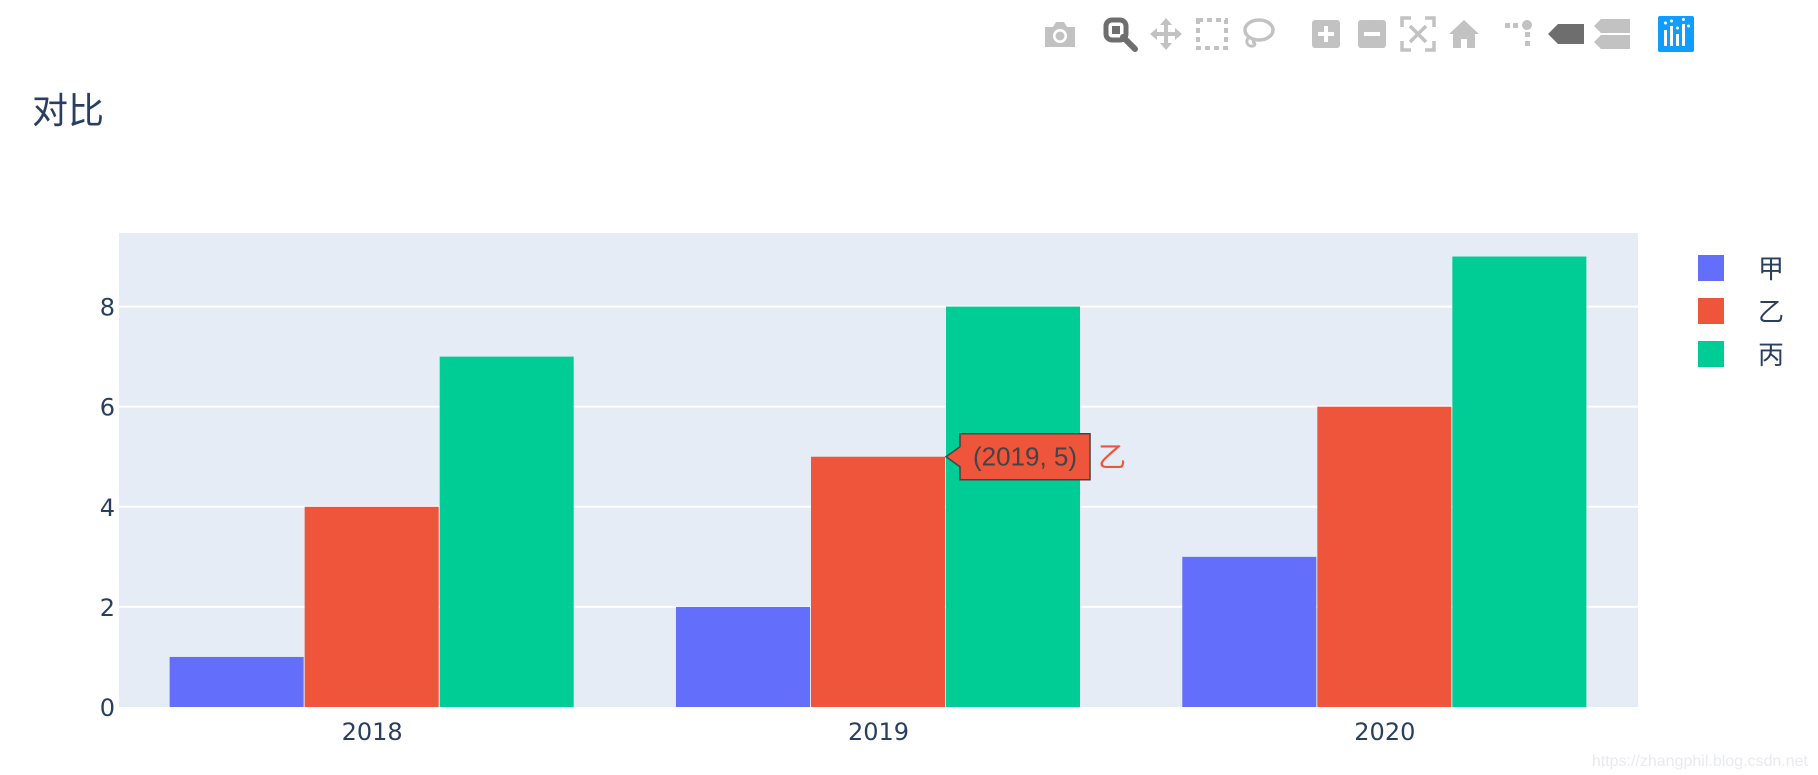 The image size is (1818, 775). I want to click on hover-series-label: 乙, so click(1112, 457).